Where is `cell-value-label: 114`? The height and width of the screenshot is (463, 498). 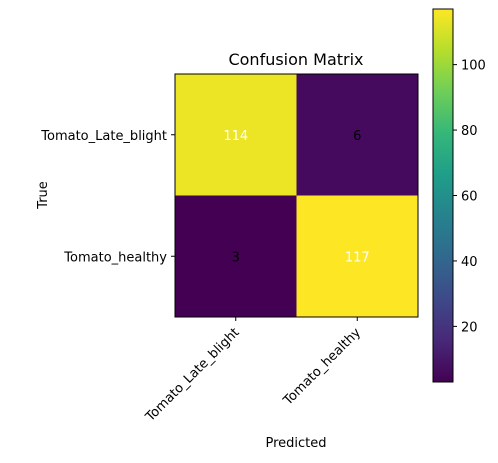
cell-value-label: 114 is located at coordinates (235, 136).